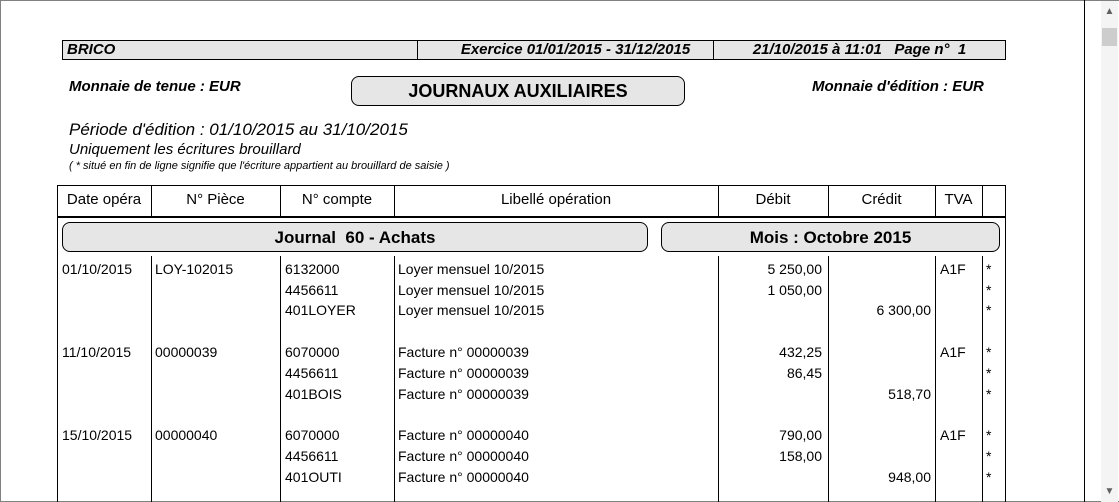  Describe the element at coordinates (830, 237) in the screenshot. I see `month-label: Mois : Octobre 2015` at that location.